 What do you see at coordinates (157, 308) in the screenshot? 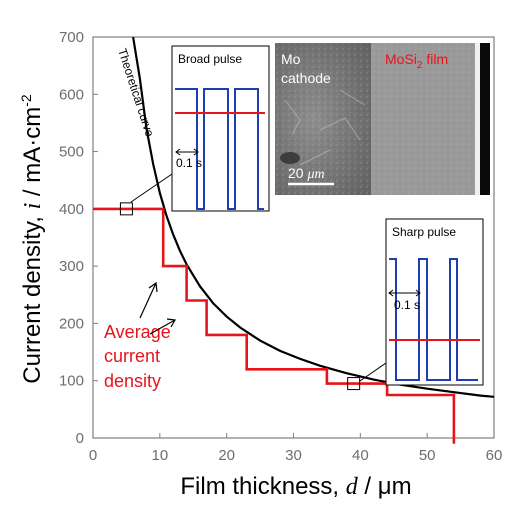
I see `average-arrows` at bounding box center [157, 308].